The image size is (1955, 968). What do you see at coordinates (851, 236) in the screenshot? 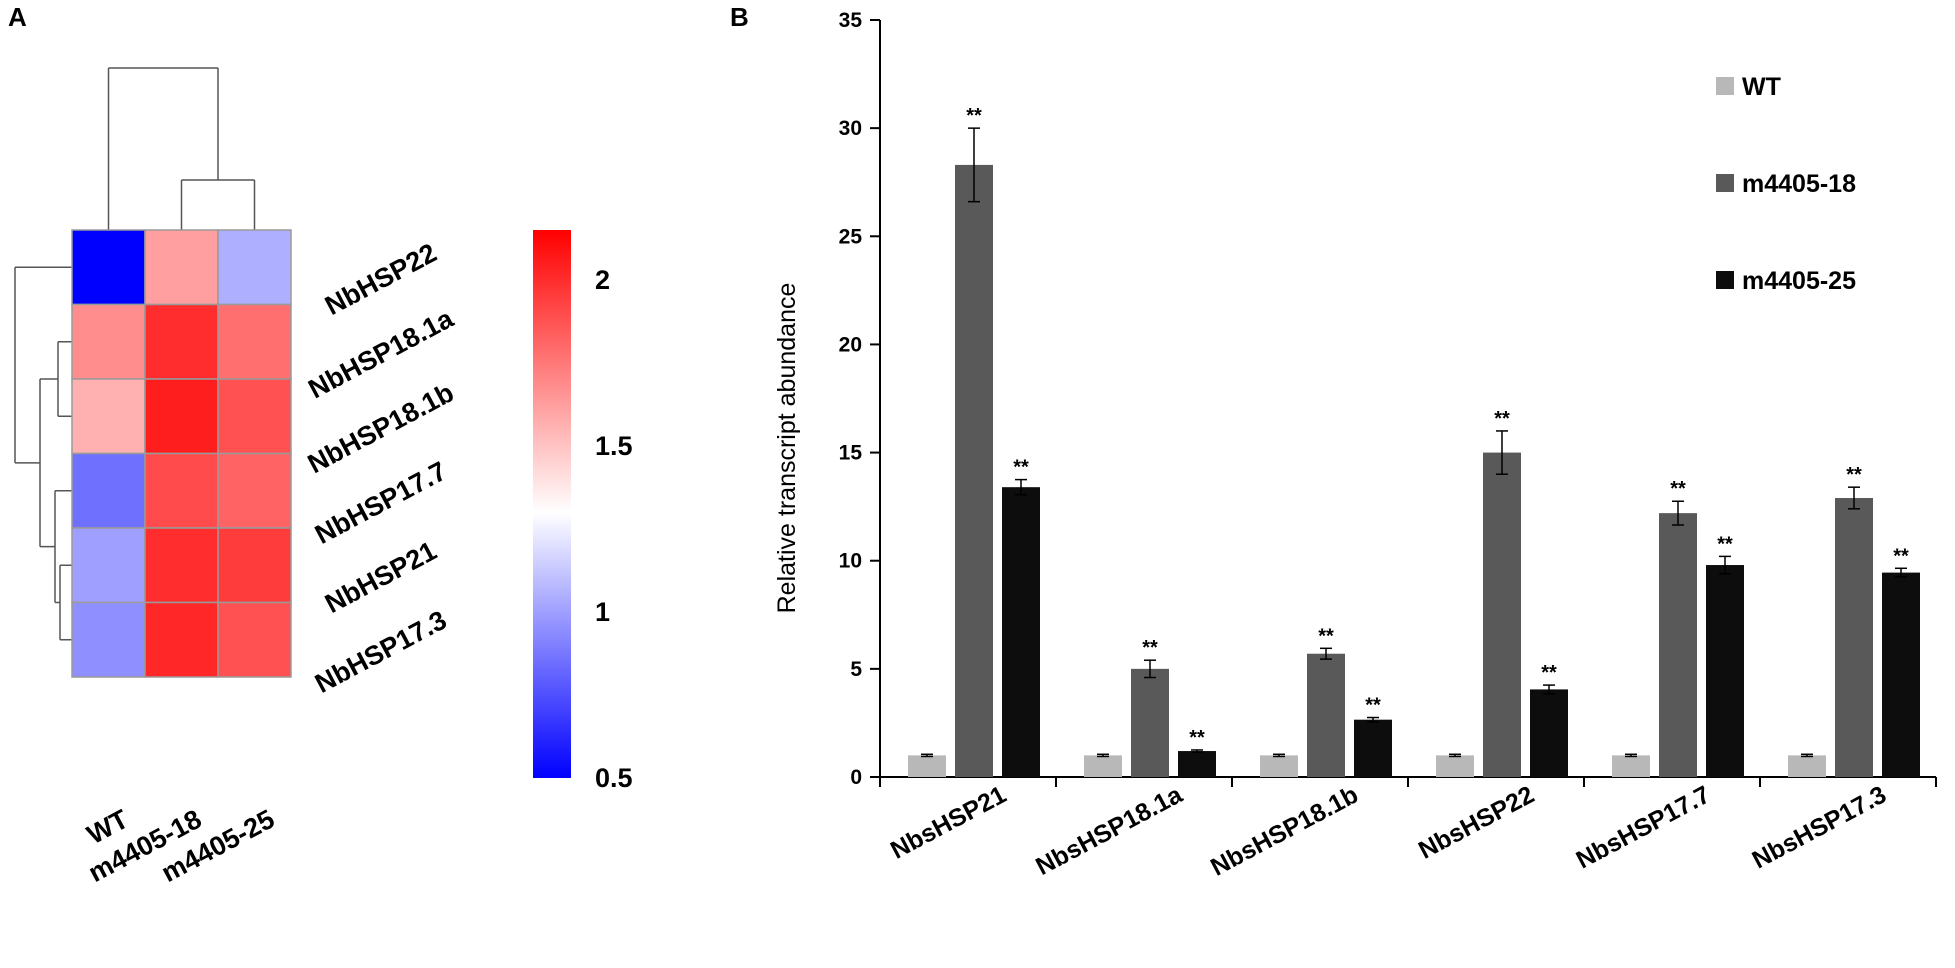
I see `y-tick-label: 25` at bounding box center [851, 236].